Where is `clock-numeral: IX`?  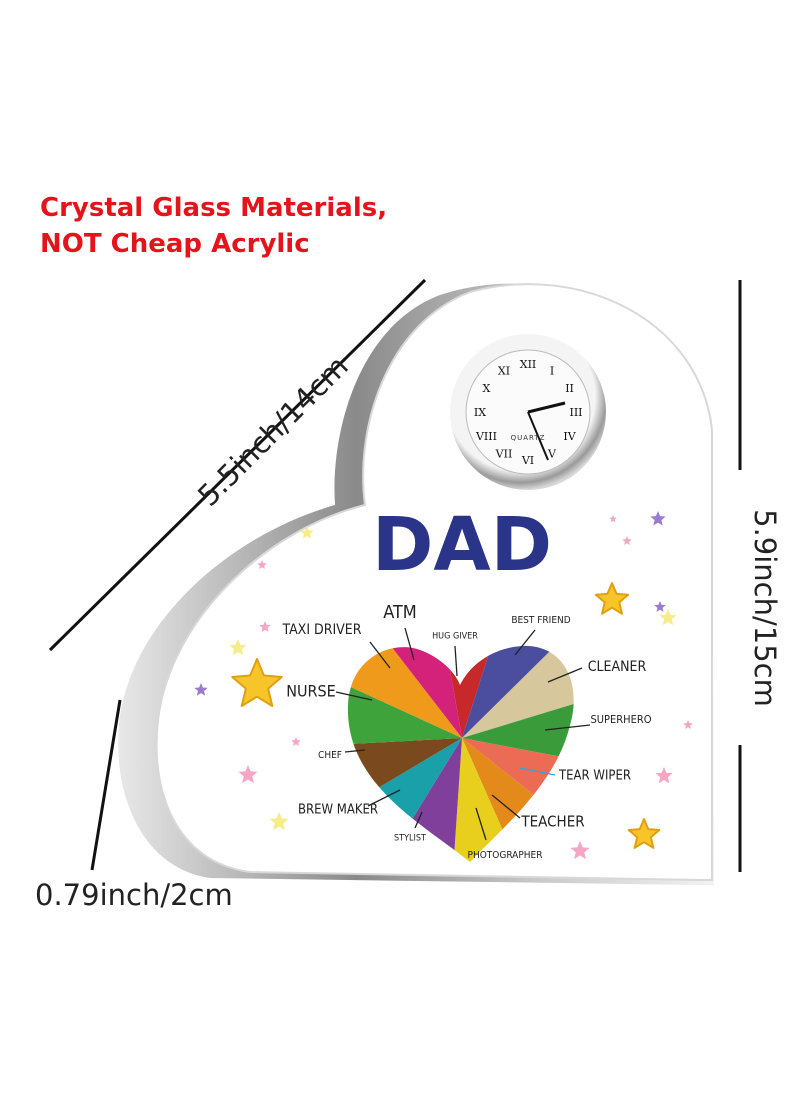
clock-numeral: IX is located at coordinates (480, 412).